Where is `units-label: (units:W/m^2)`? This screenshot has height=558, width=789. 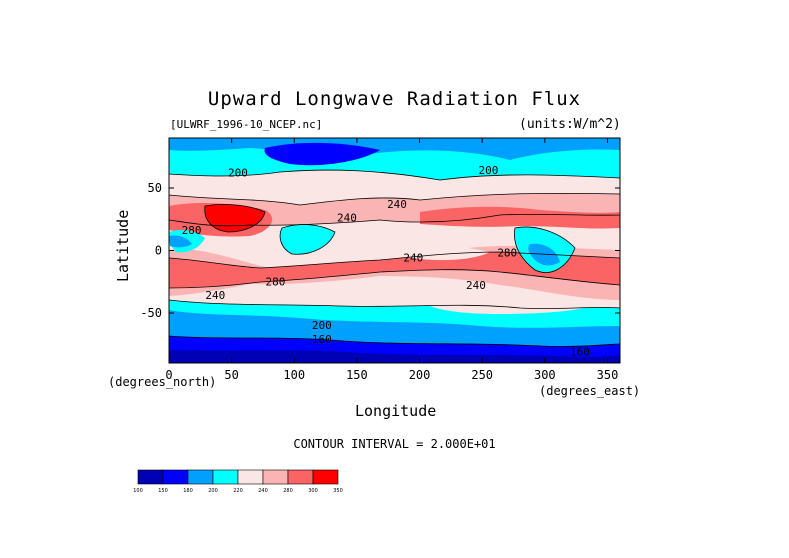 units-label: (units:W/m^2) is located at coordinates (570, 124).